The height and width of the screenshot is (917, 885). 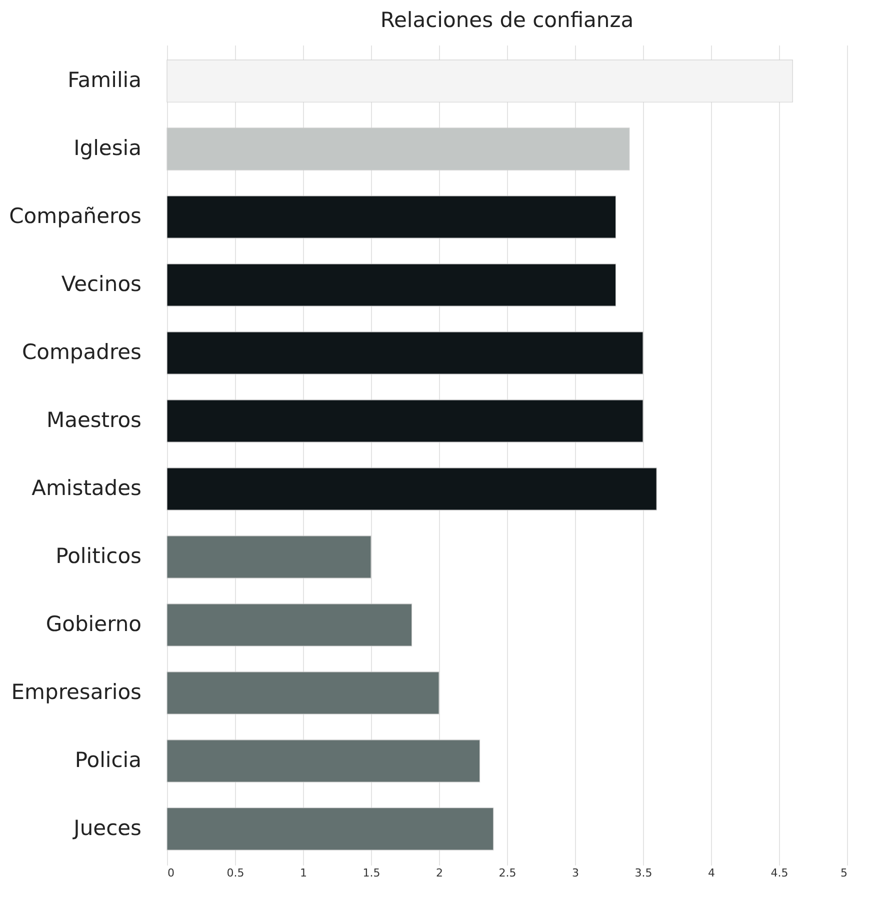 I want to click on y-tick-label: Policia, so click(x=108, y=760).